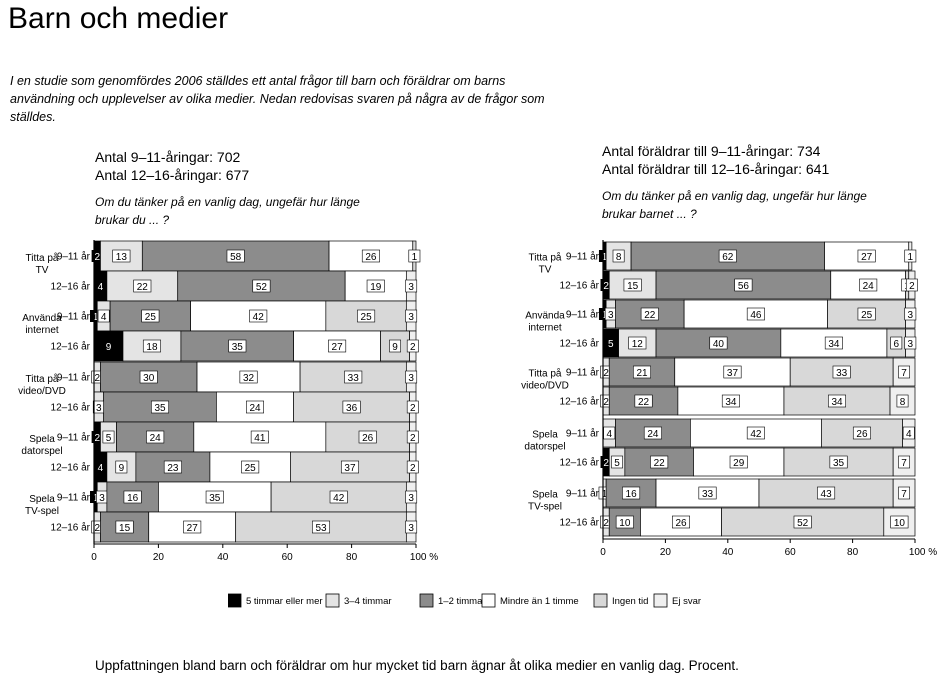 This screenshot has width=940, height=680. Describe the element at coordinates (728, 257) in the screenshot. I see `value-label: 62` at that location.